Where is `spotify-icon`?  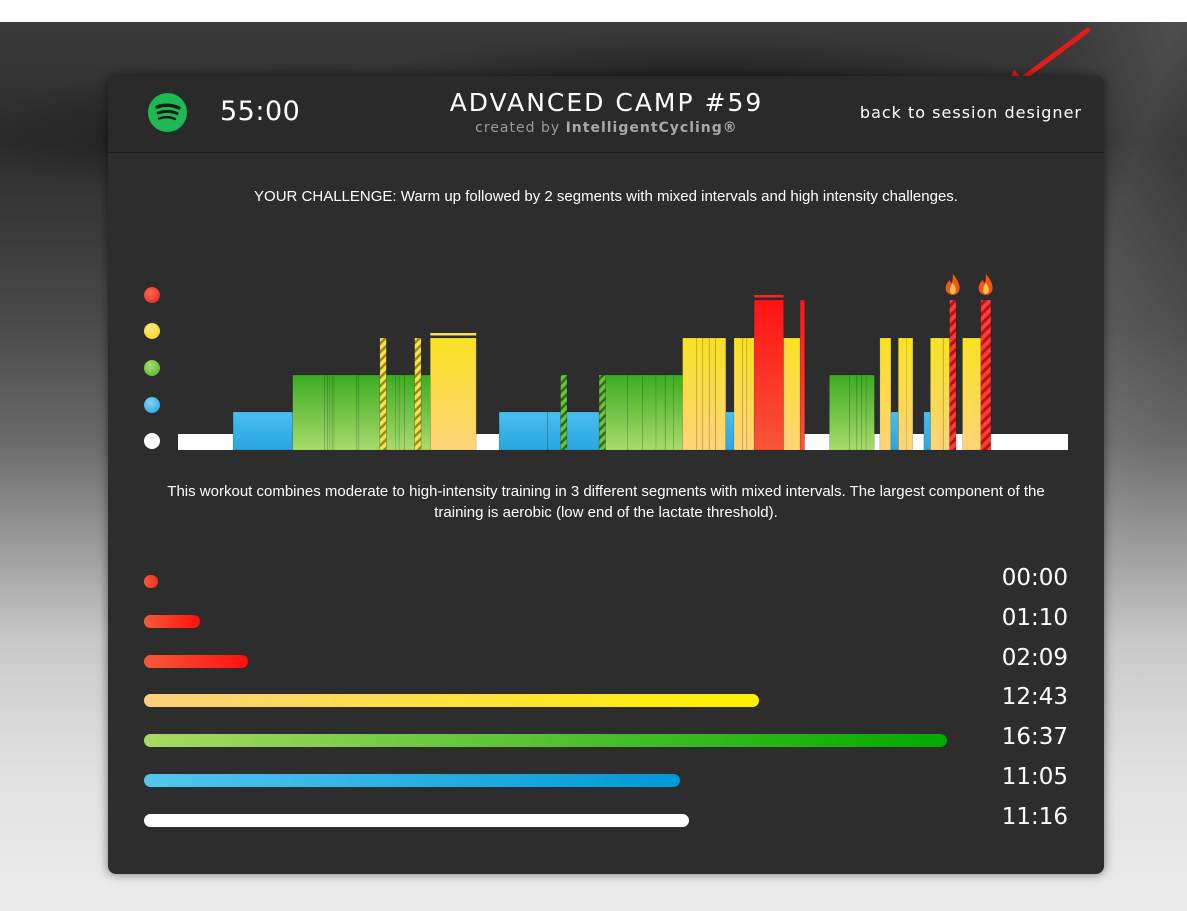
spotify-icon is located at coordinates (168, 112).